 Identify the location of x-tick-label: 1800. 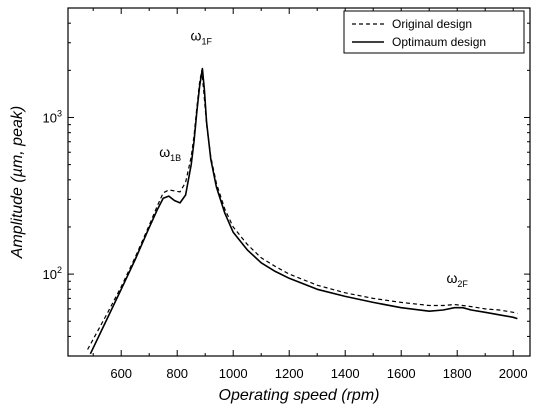
(457, 373).